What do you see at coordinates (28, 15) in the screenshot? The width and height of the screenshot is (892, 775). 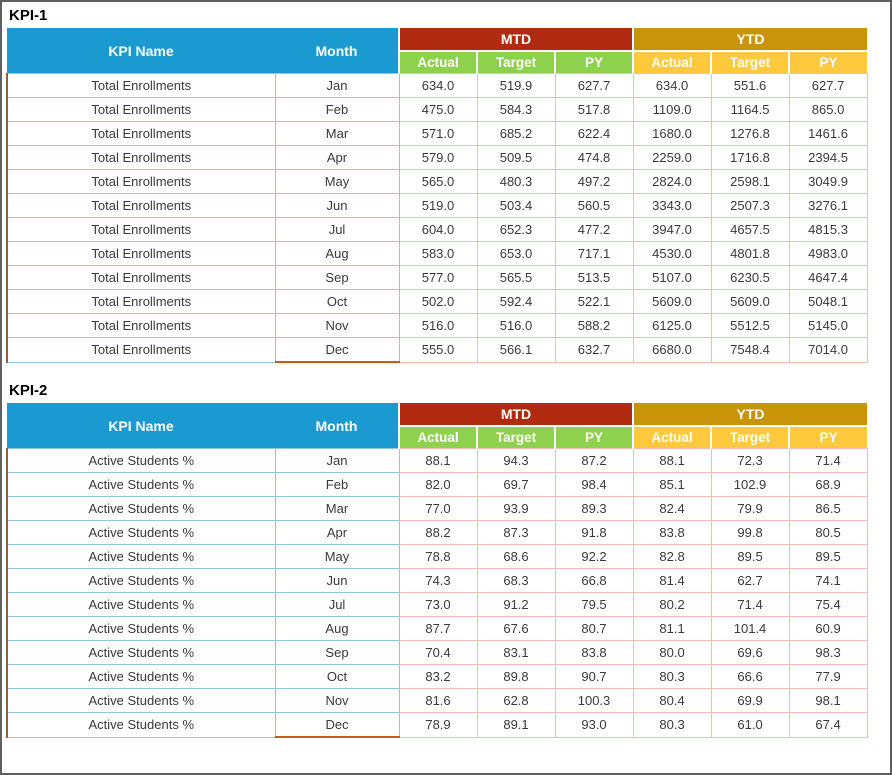 I see `section-title-kpi-1: KPI-1` at bounding box center [28, 15].